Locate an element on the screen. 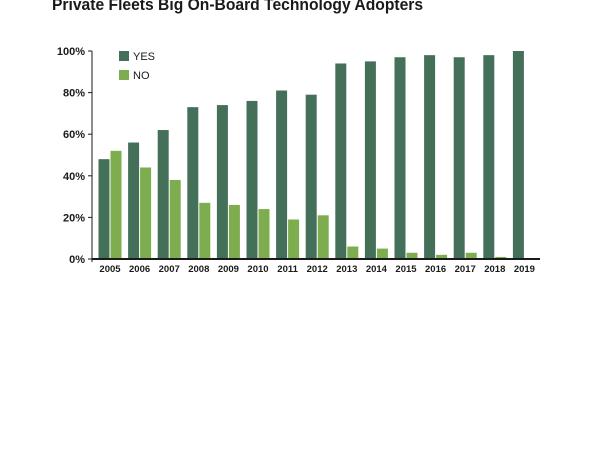 The height and width of the screenshot is (450, 600). y-tick-label: 80% is located at coordinates (74, 94).